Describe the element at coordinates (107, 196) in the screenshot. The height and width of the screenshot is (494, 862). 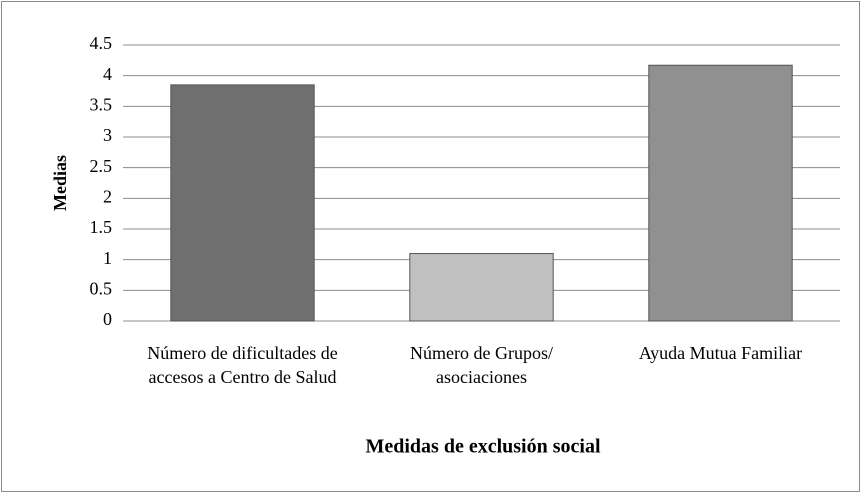
I see `y-tick-label: 2` at that location.